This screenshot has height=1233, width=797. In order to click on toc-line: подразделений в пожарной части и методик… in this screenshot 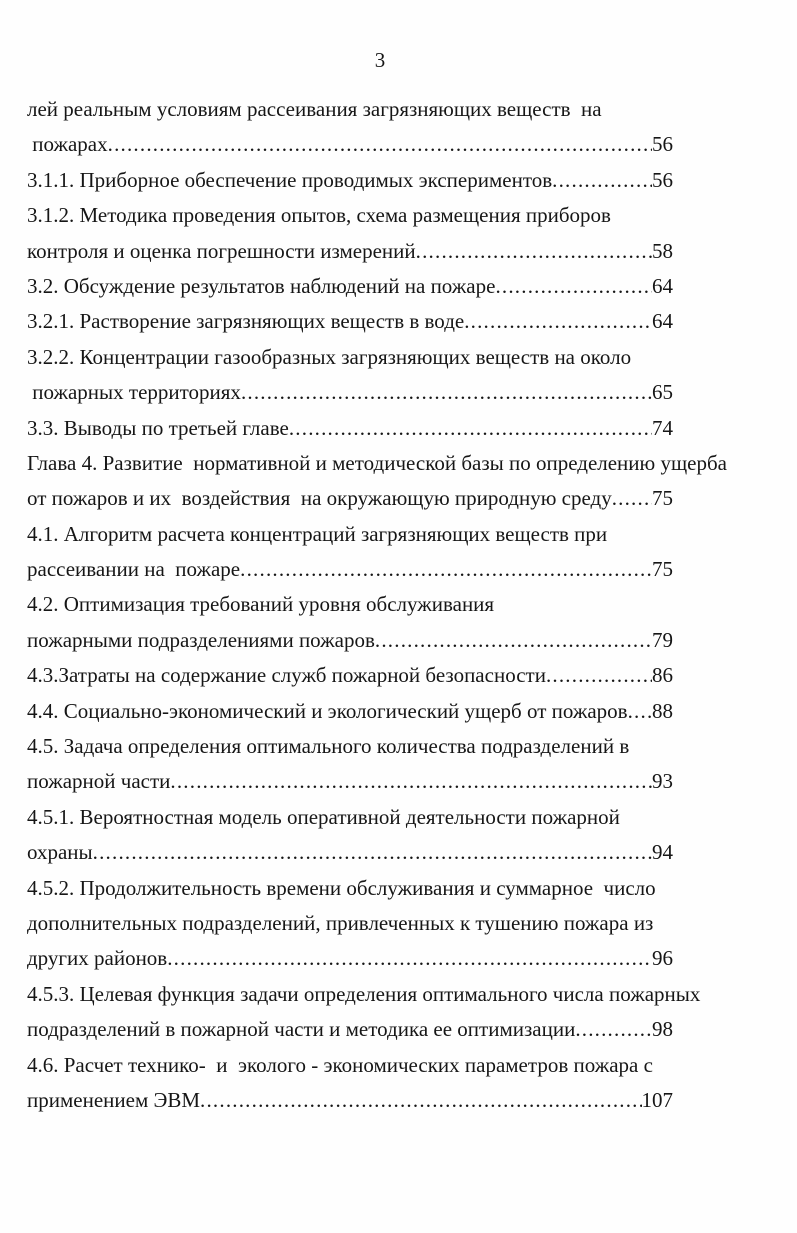, I will do `click(350, 1034)`.